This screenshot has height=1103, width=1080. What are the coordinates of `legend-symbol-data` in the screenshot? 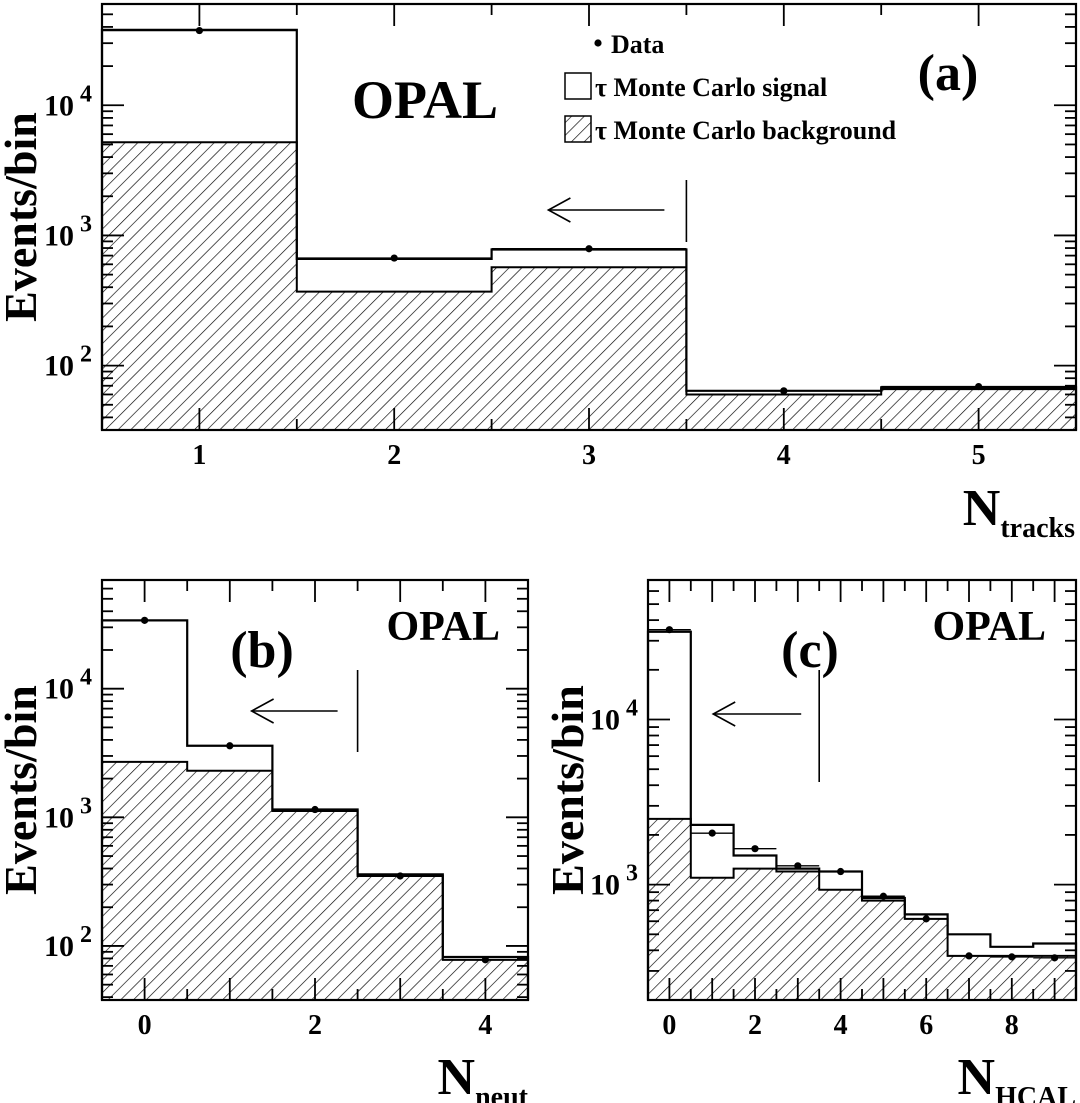 It's located at (598, 43).